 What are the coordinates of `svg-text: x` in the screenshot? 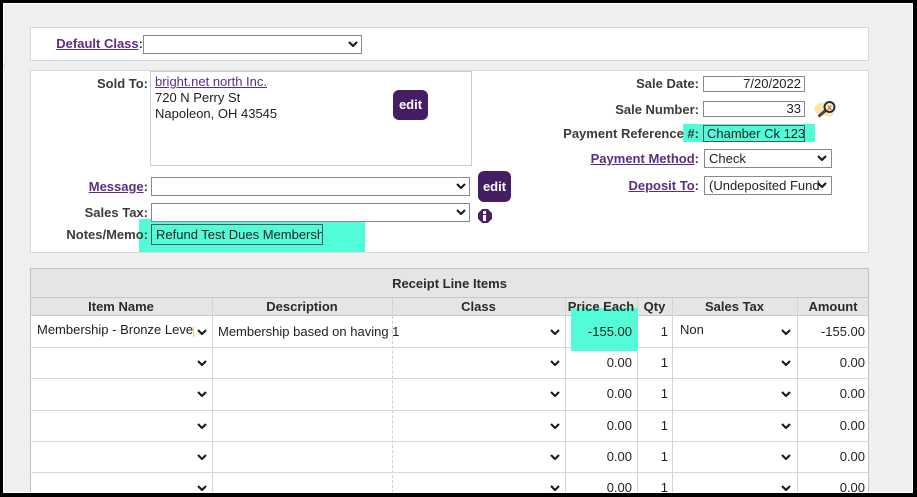 It's located at (829, 107).